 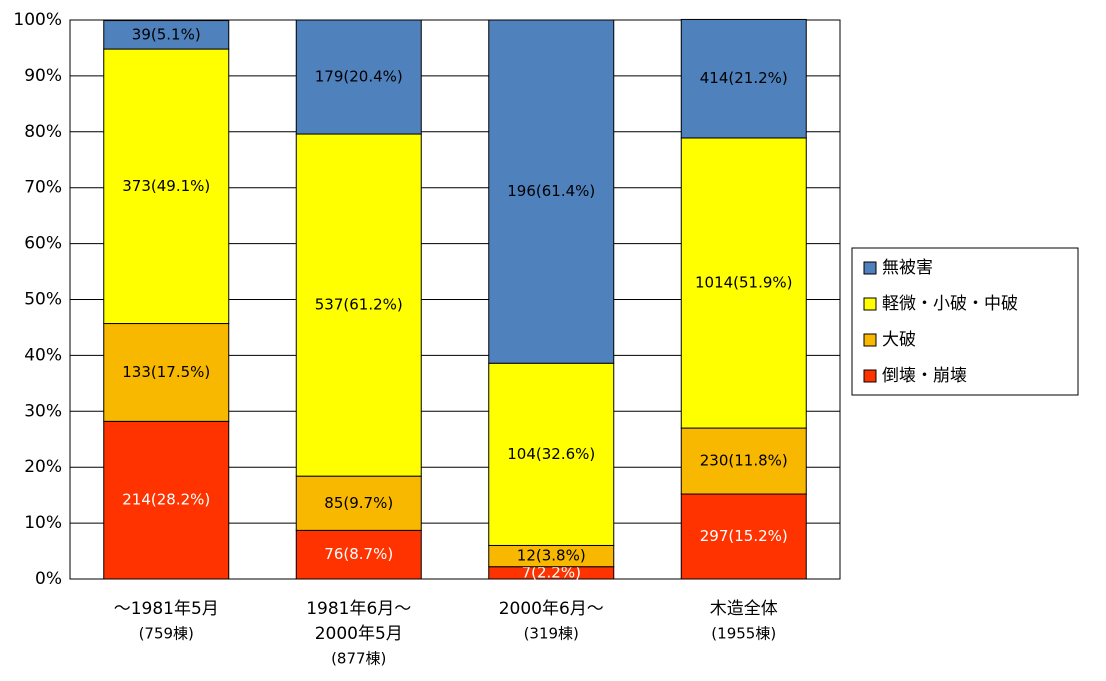 I want to click on legend-label: 無被害, so click(x=907, y=268).